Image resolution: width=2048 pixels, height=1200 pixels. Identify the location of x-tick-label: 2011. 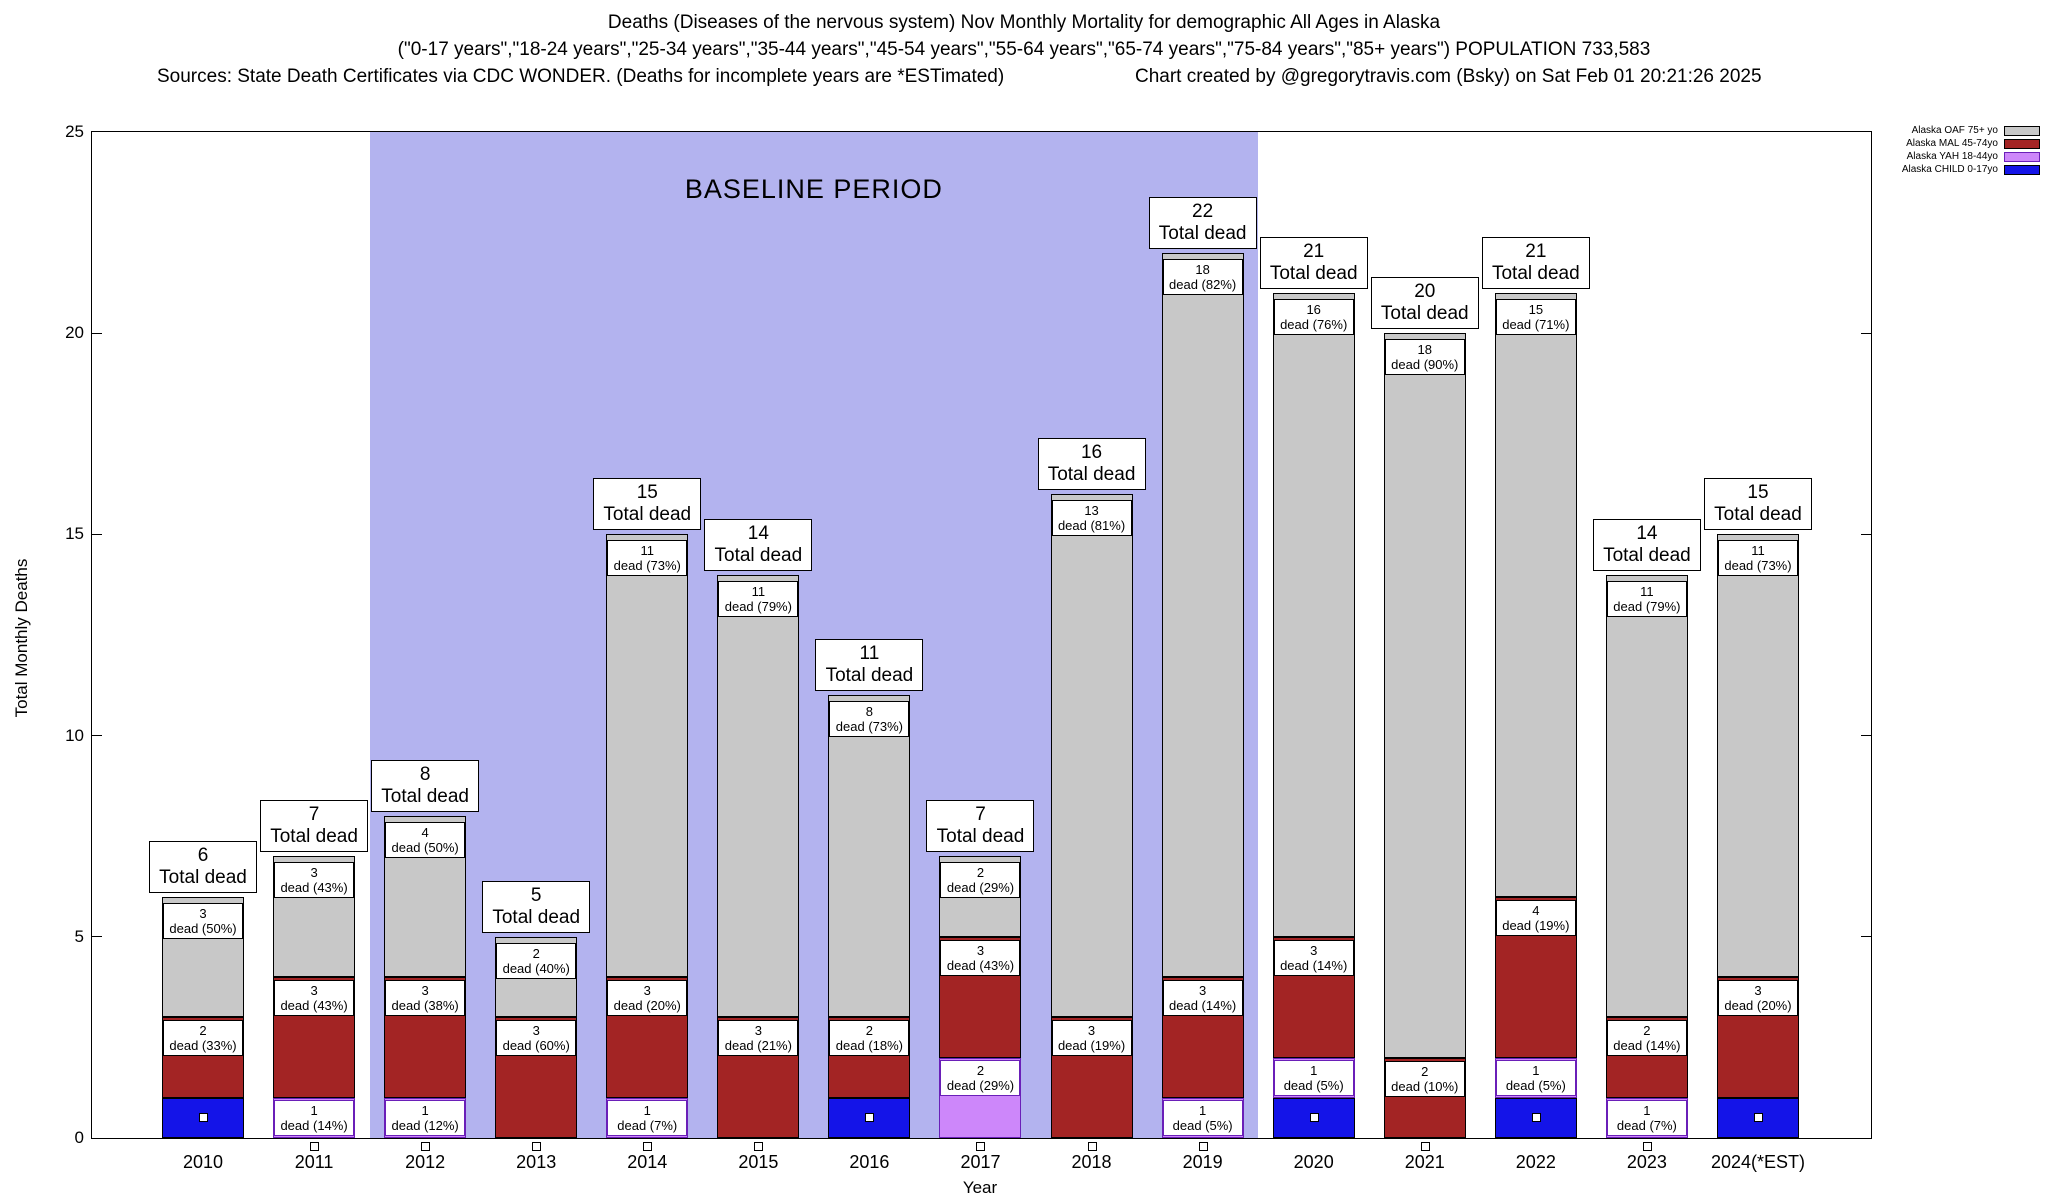
(314, 1162).